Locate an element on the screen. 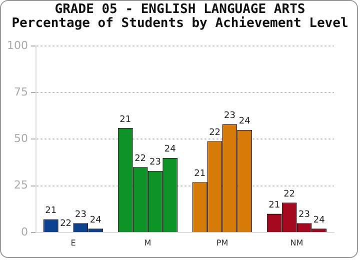 This screenshot has width=360, height=260. x-tick-label: M is located at coordinates (148, 243).